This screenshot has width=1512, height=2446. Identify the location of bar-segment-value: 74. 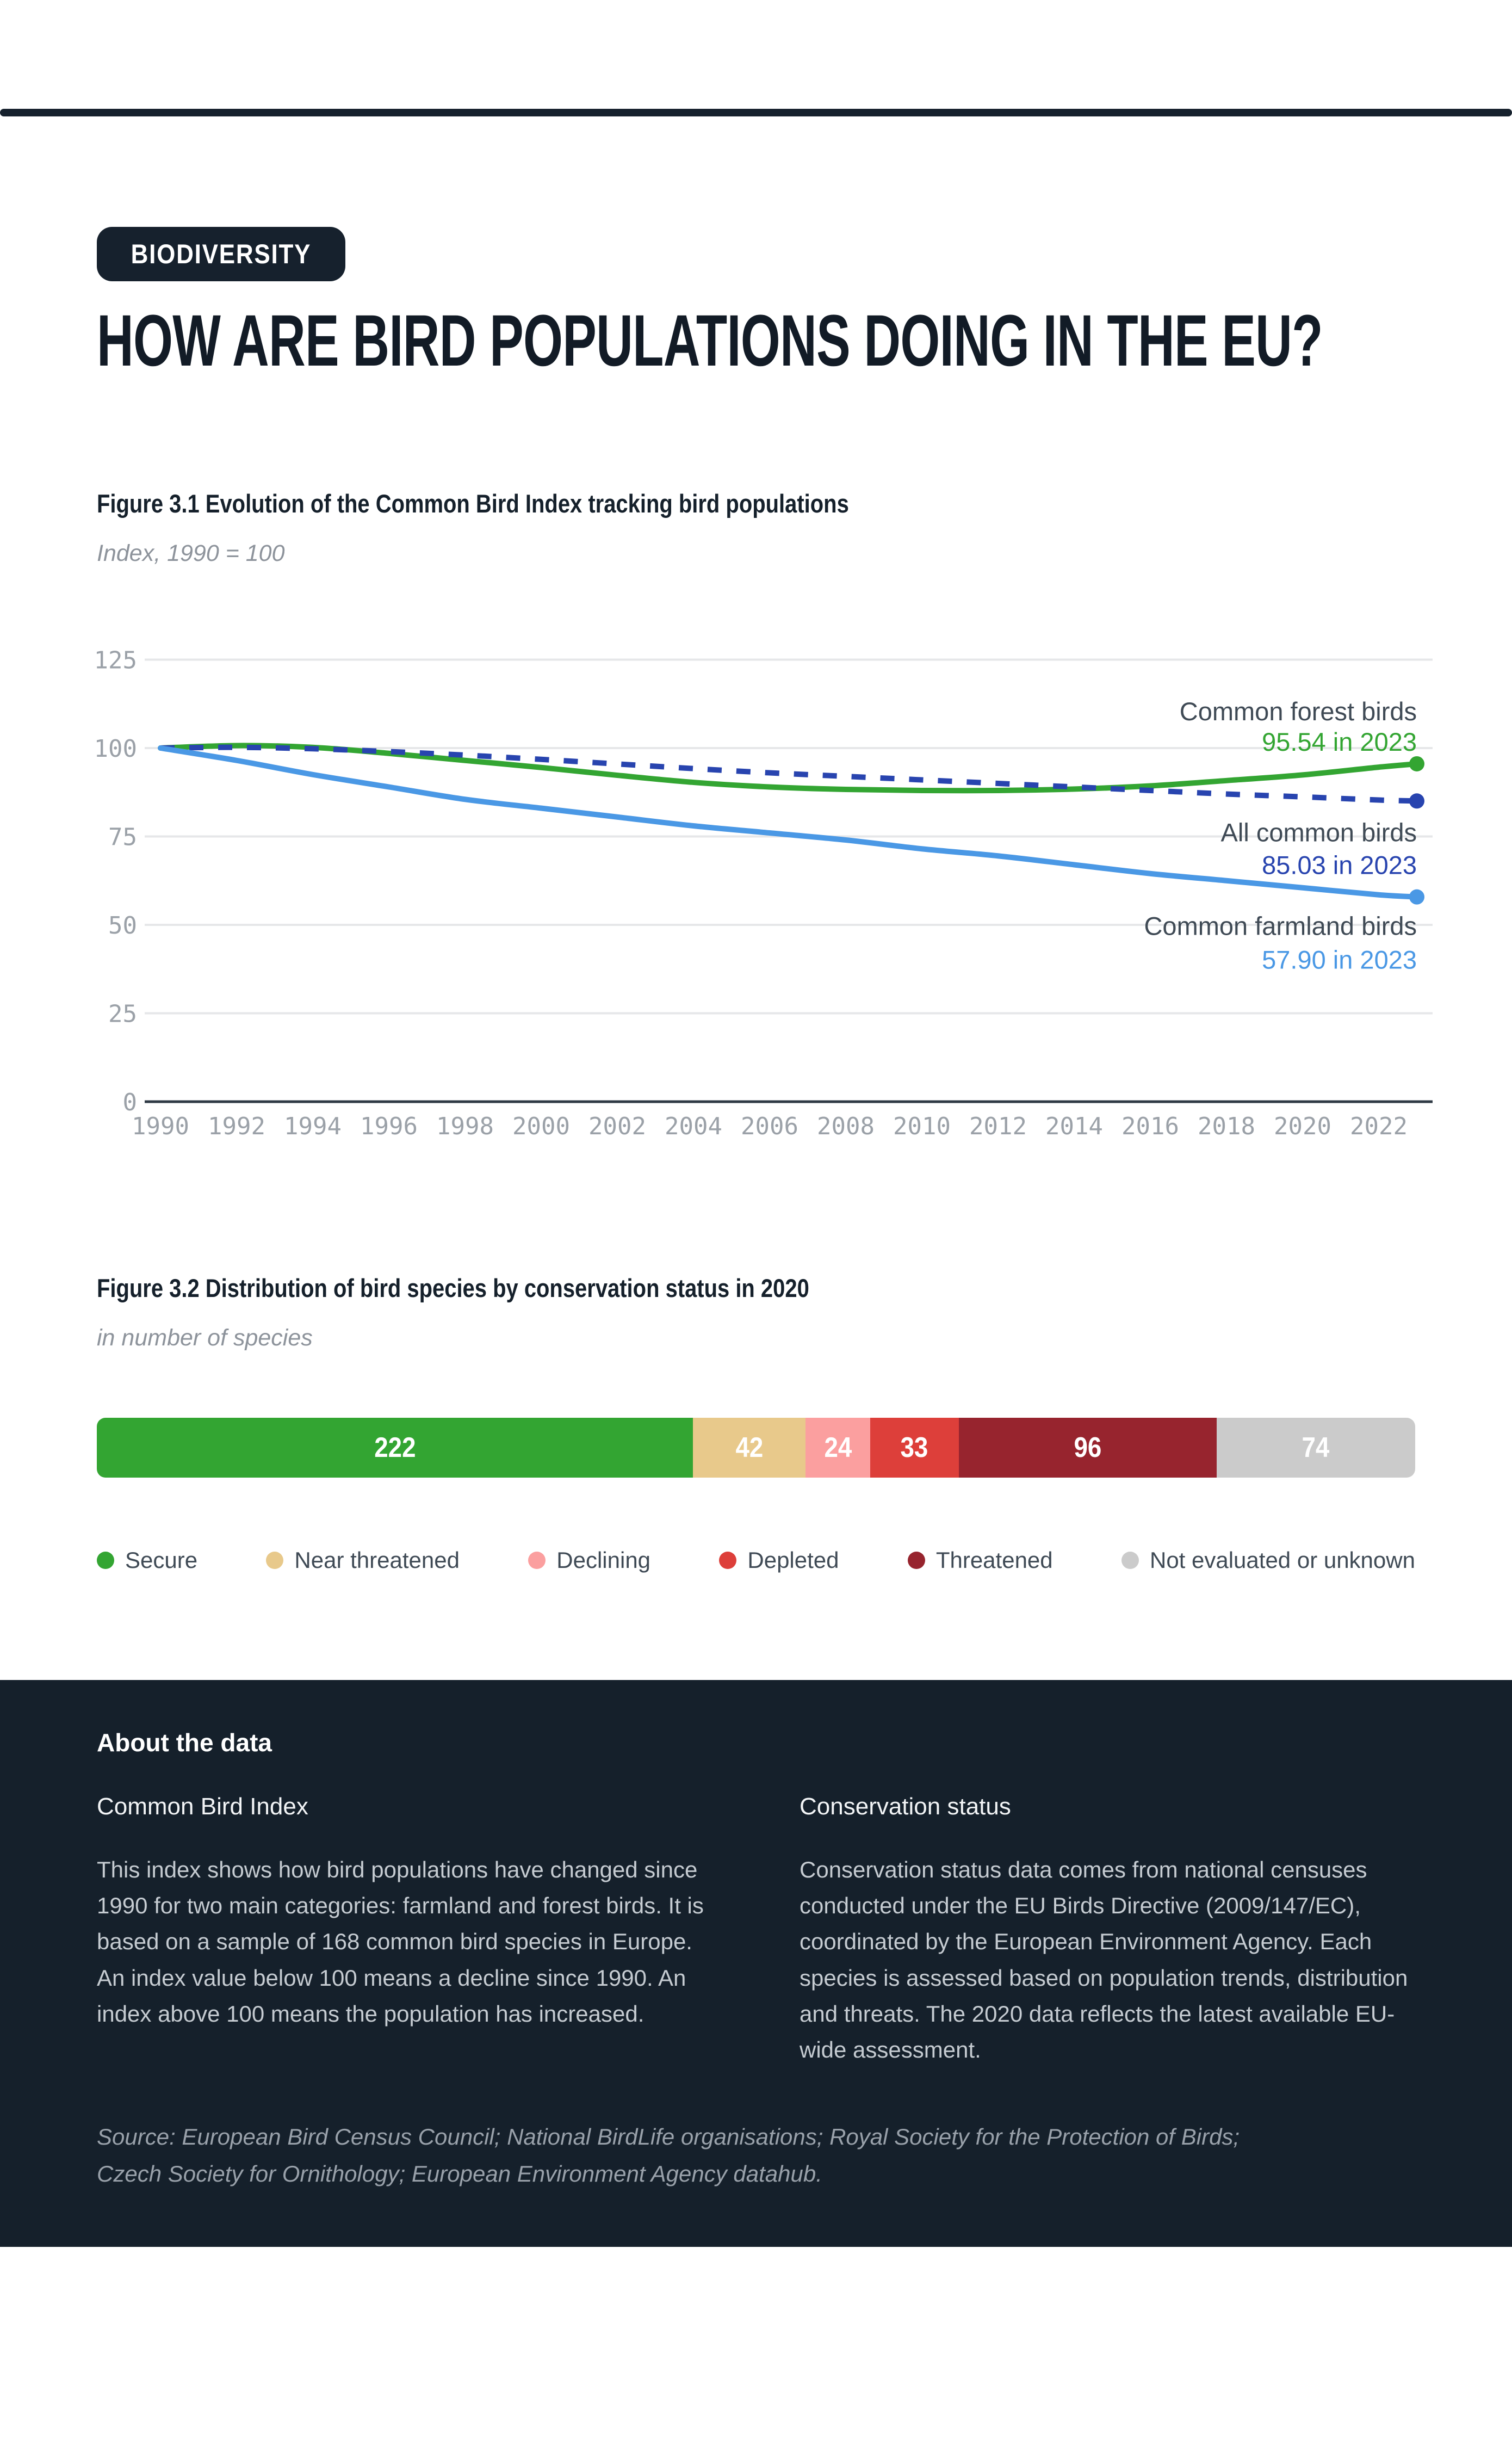
(1316, 1447).